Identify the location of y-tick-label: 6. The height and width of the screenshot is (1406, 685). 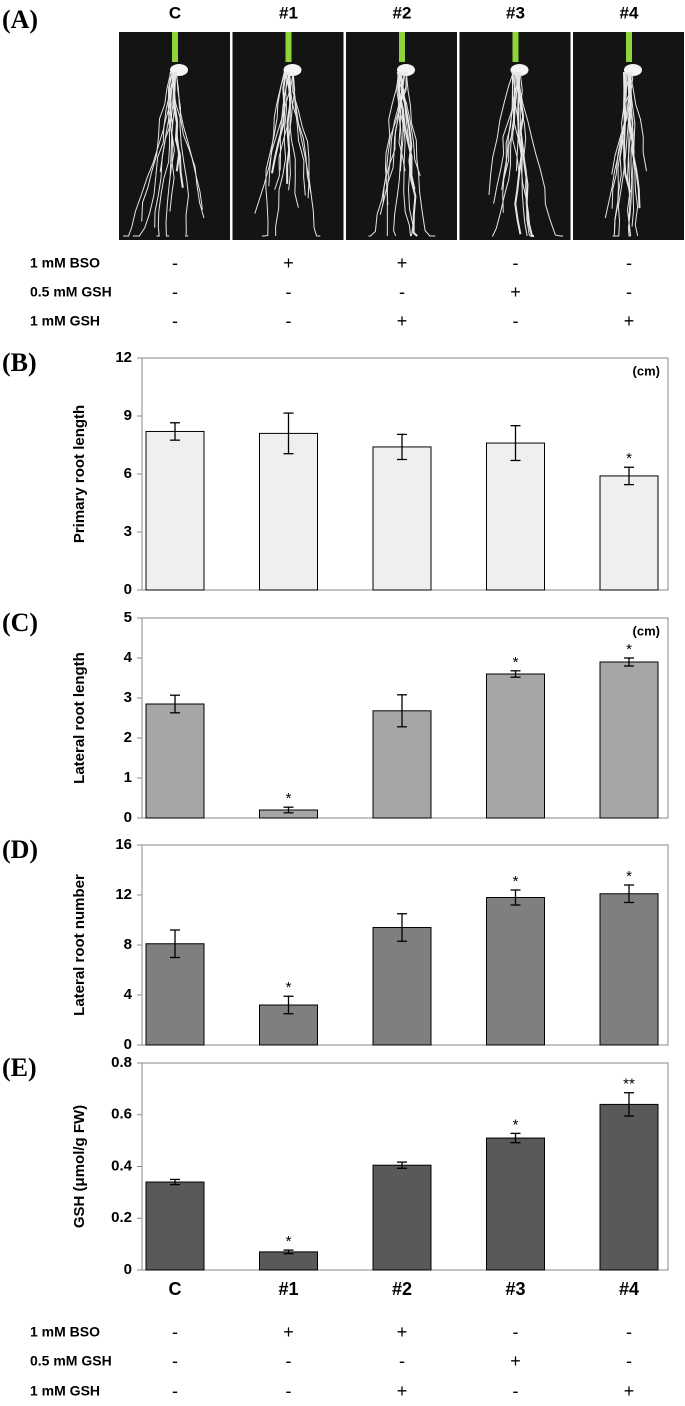
(128, 473).